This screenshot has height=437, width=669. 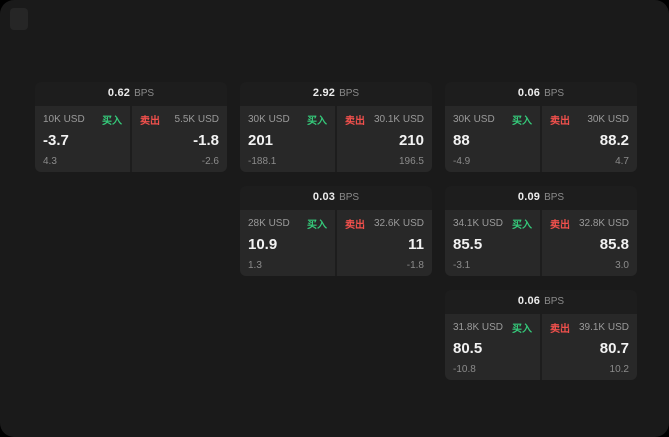 I want to click on card-body: 28K USD 买入 10.9 1.3 卖出 32.6K USD 11 -1.8, so click(x=336, y=243).